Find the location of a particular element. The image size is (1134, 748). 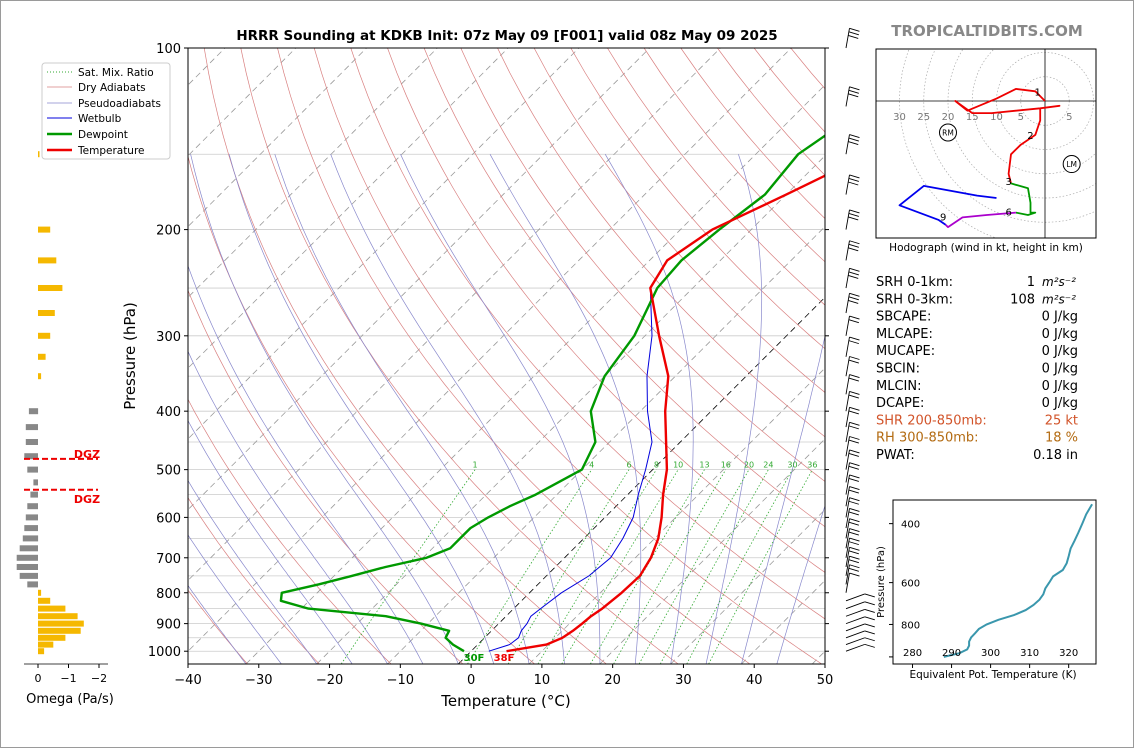

storm-motion-lm-marker-label: LM is located at coordinates (1071, 164).